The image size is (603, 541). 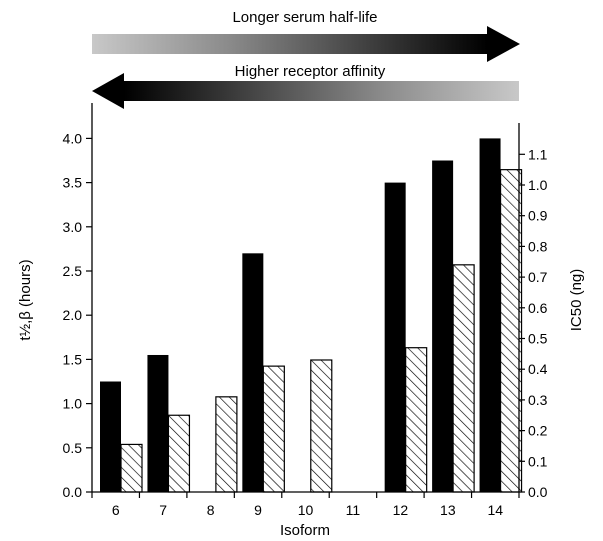 What do you see at coordinates (73, 315) in the screenshot?
I see `y-left-tick-label: 2.0` at bounding box center [73, 315].